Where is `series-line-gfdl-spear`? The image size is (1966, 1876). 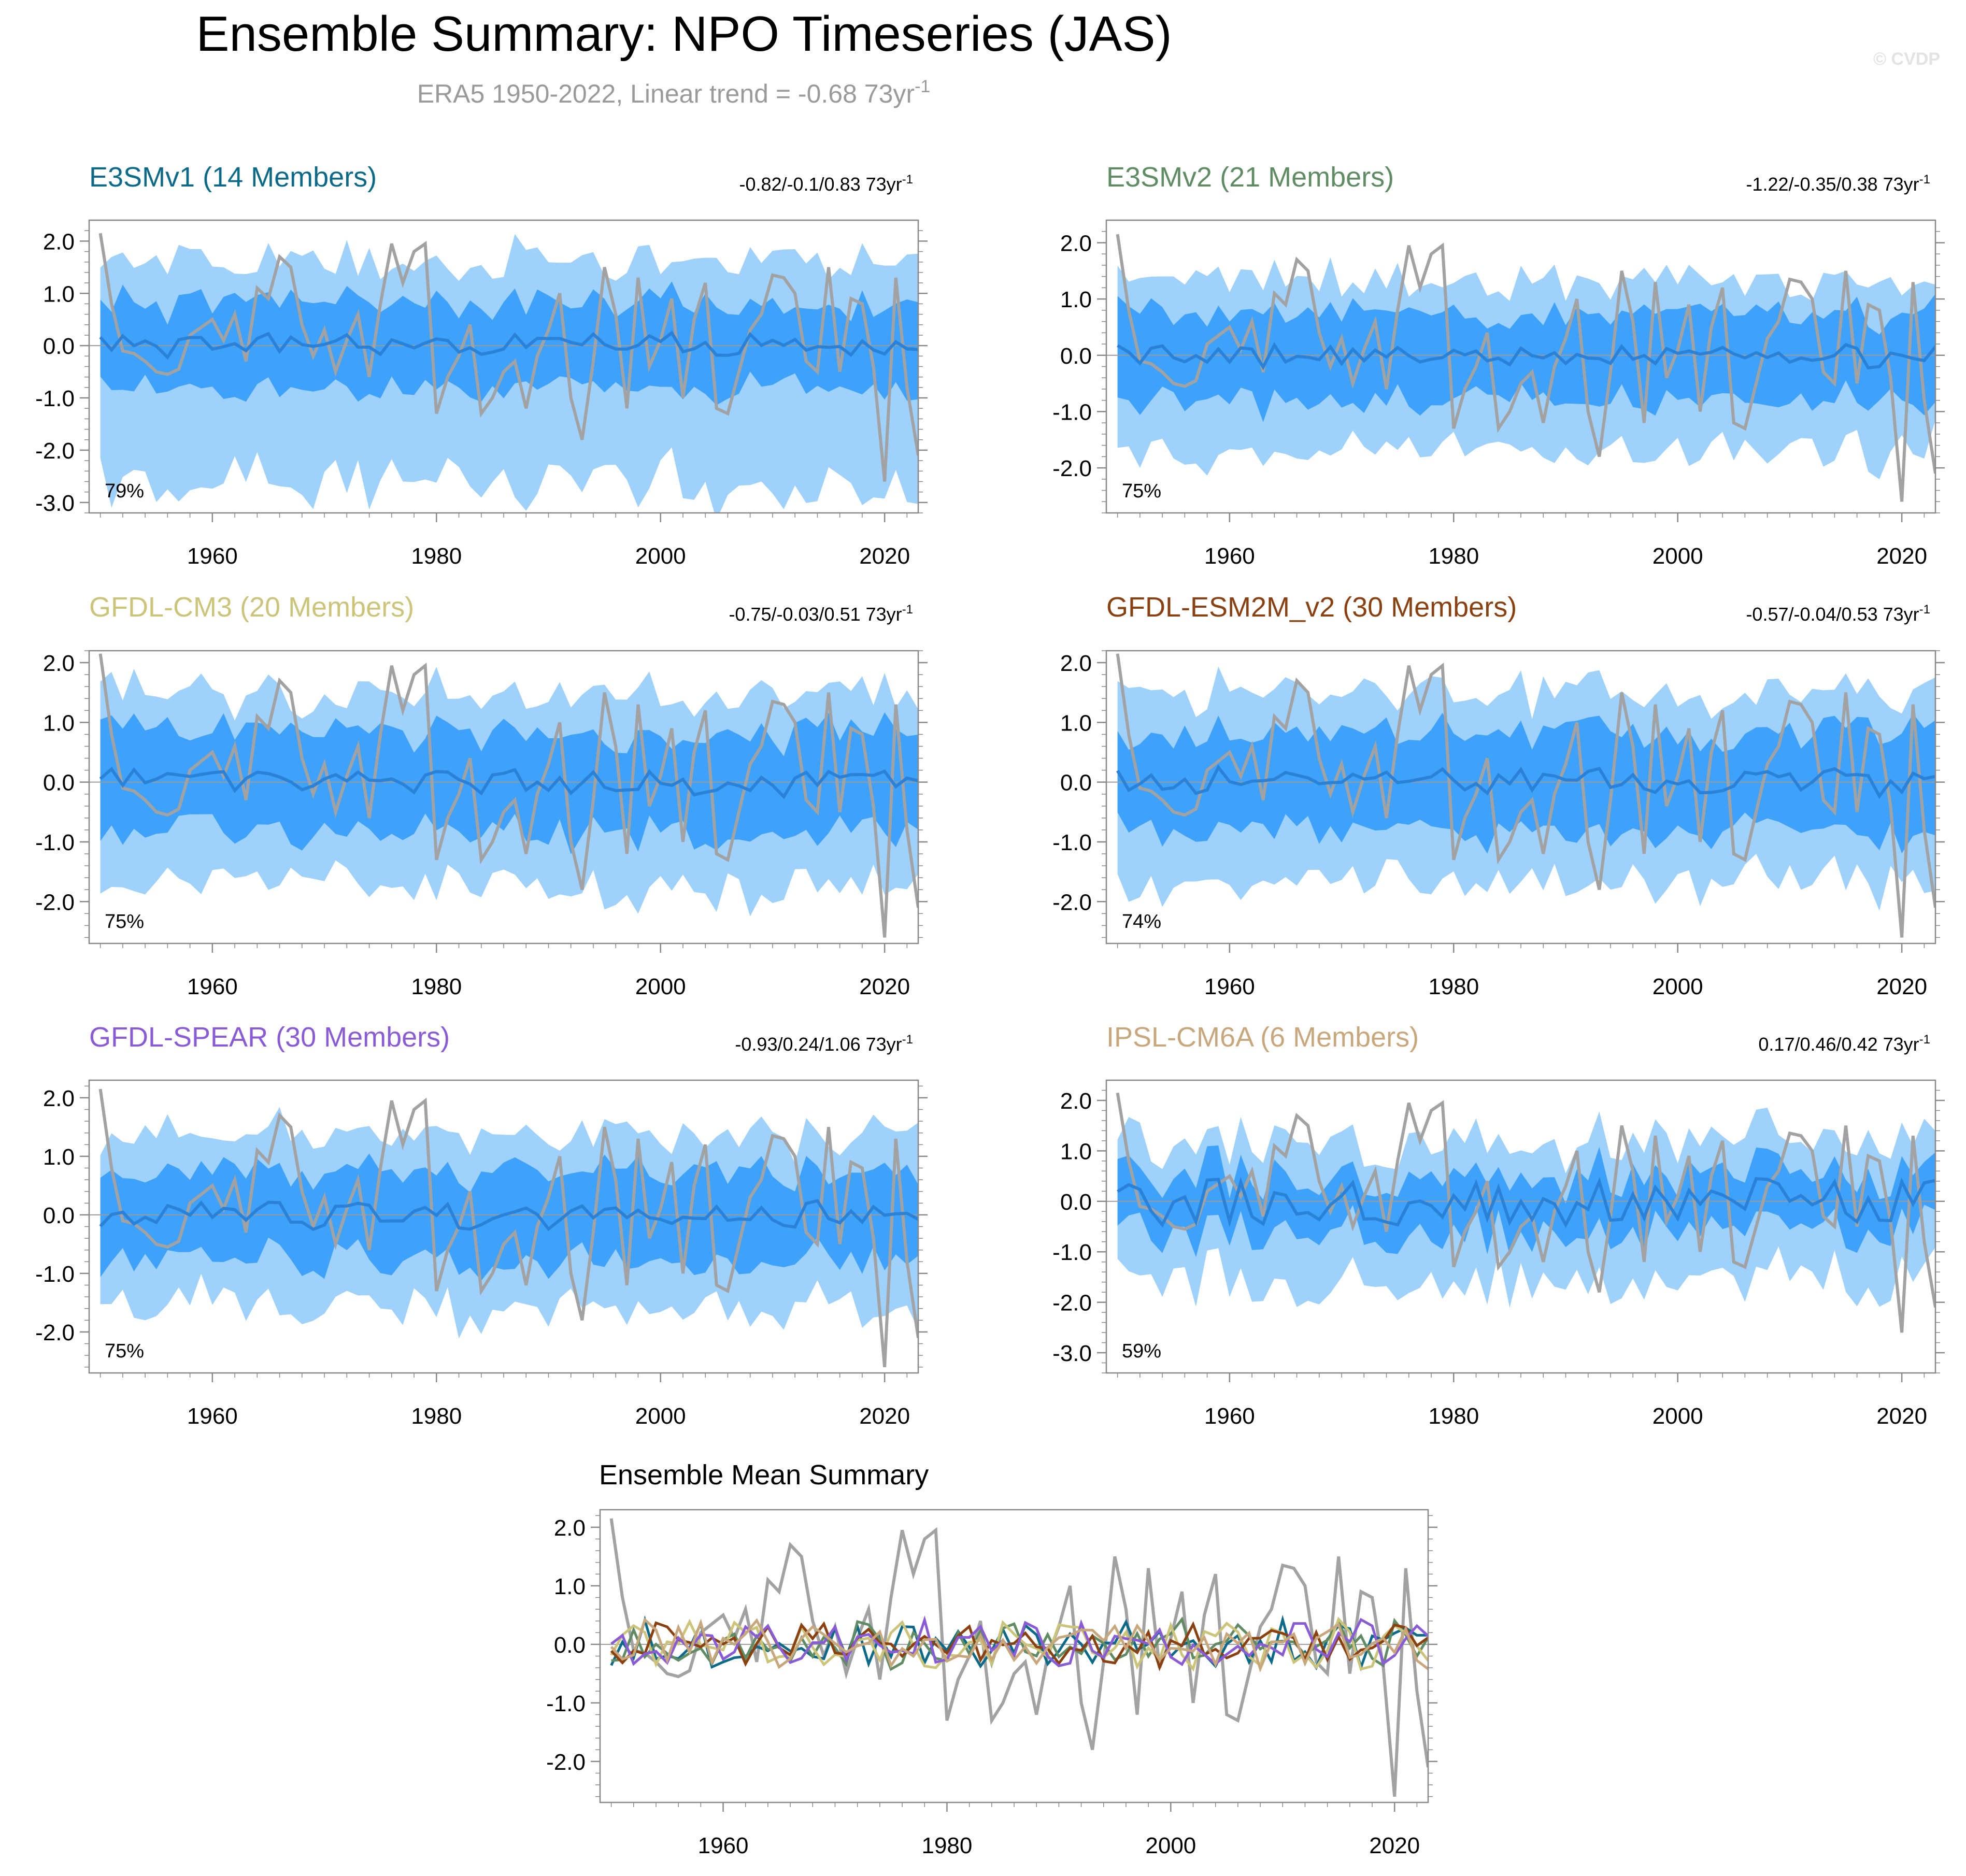
series-line-gfdl-spear is located at coordinates (1019, 1641).